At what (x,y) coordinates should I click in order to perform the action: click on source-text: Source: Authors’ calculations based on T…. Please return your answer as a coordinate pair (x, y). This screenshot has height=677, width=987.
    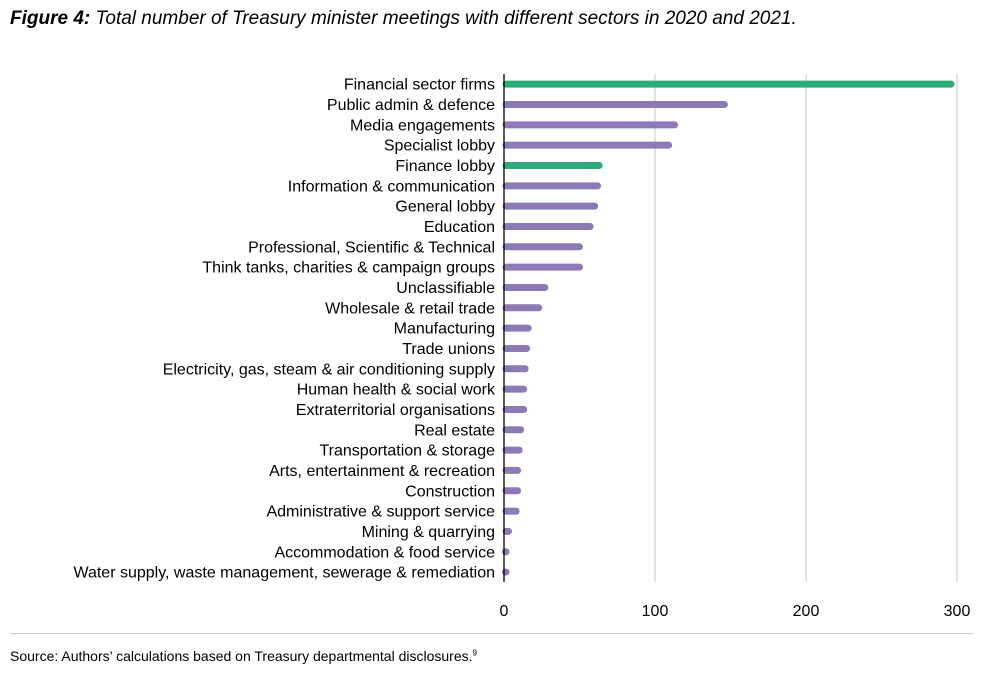
    Looking at the image, I should click on (241, 656).